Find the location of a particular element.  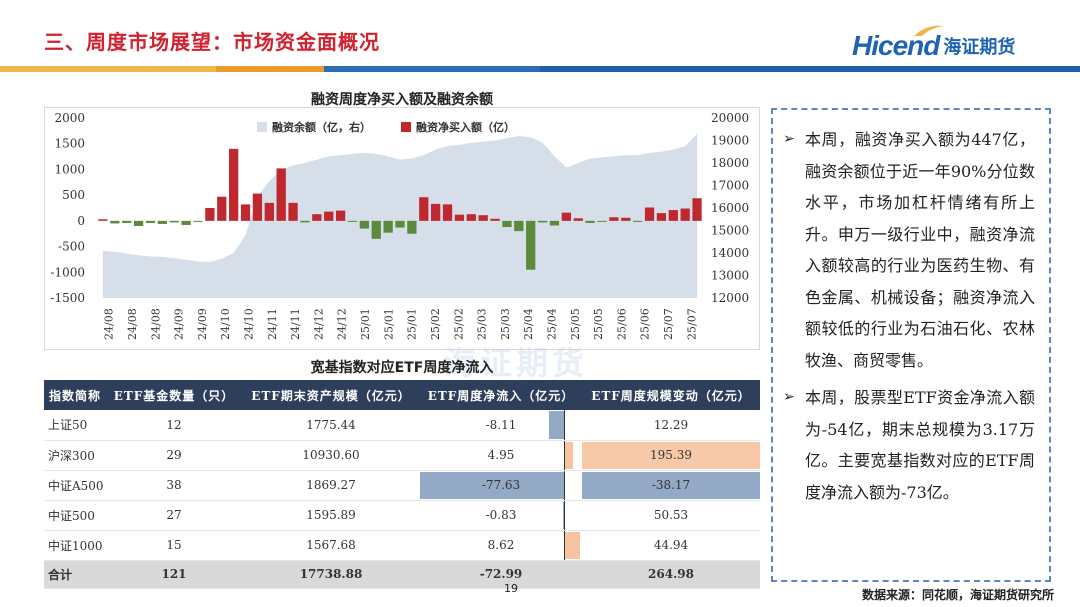

index-name: 沪深300 is located at coordinates (75, 455).